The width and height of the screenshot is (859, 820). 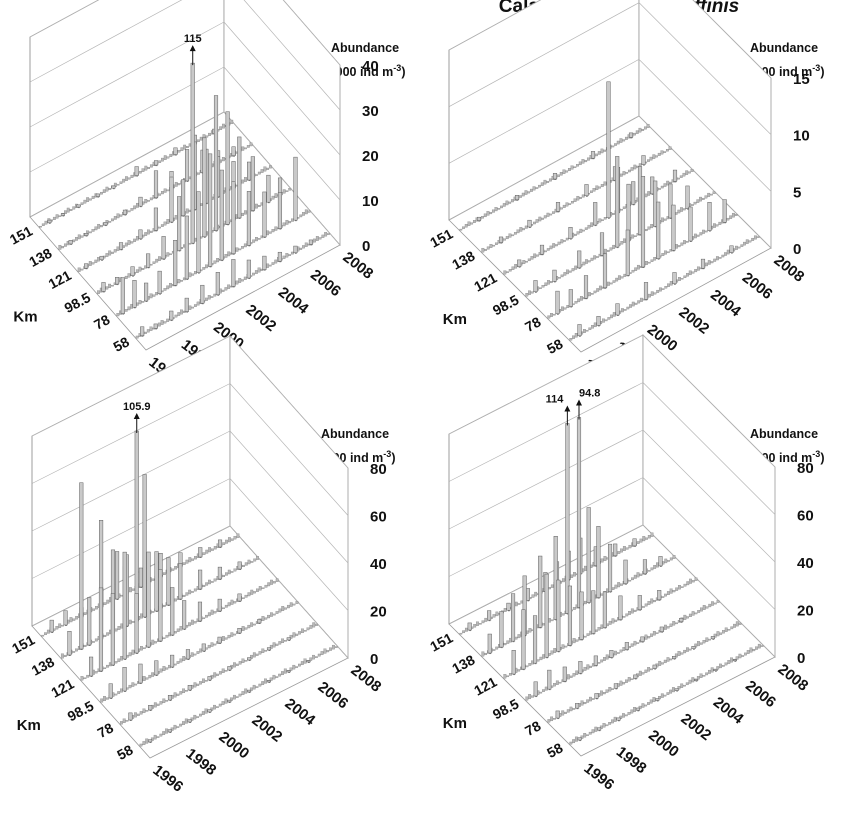 What do you see at coordinates (292, 55) in the screenshot?
I see `gridline-side` at bounding box center [292, 55].